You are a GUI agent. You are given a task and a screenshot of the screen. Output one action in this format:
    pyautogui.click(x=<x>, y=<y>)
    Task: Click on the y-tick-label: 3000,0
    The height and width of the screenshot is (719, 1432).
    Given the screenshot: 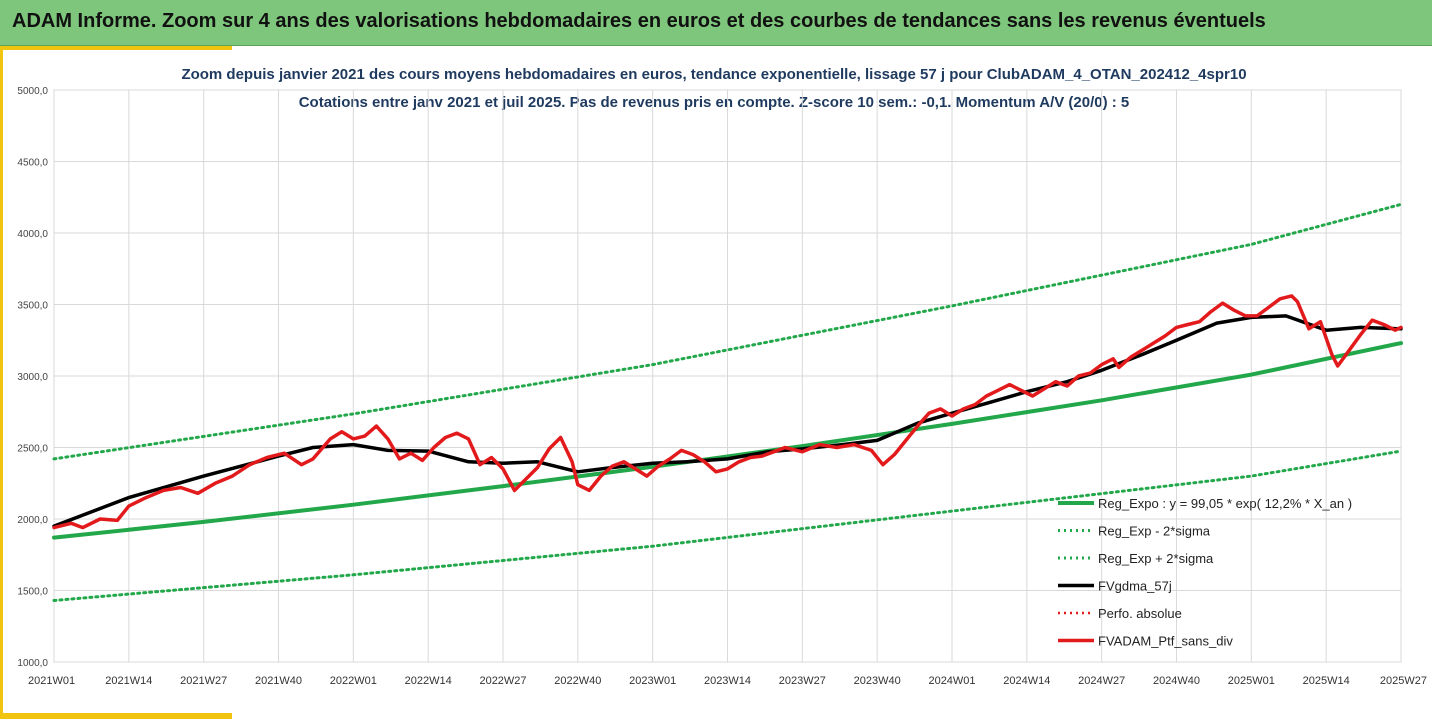 What is the action you would take?
    pyautogui.click(x=32, y=377)
    